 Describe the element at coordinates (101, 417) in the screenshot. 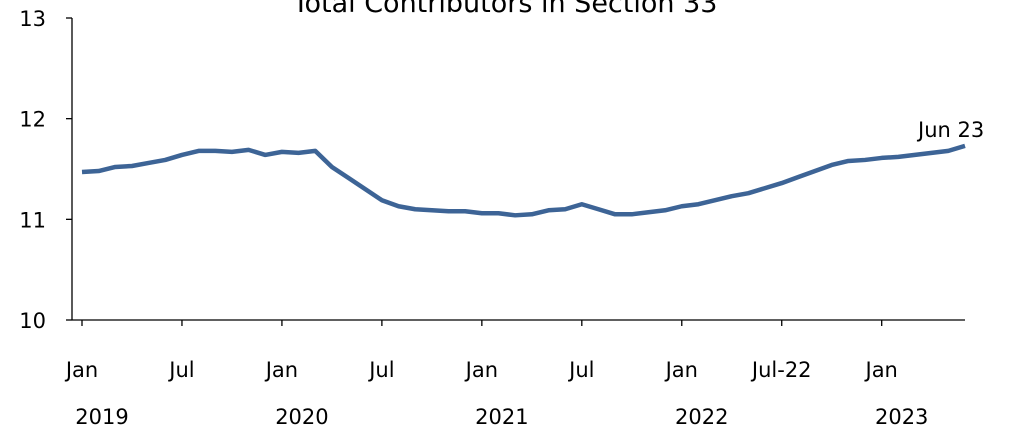

I see `x-year-label: 2019` at that location.